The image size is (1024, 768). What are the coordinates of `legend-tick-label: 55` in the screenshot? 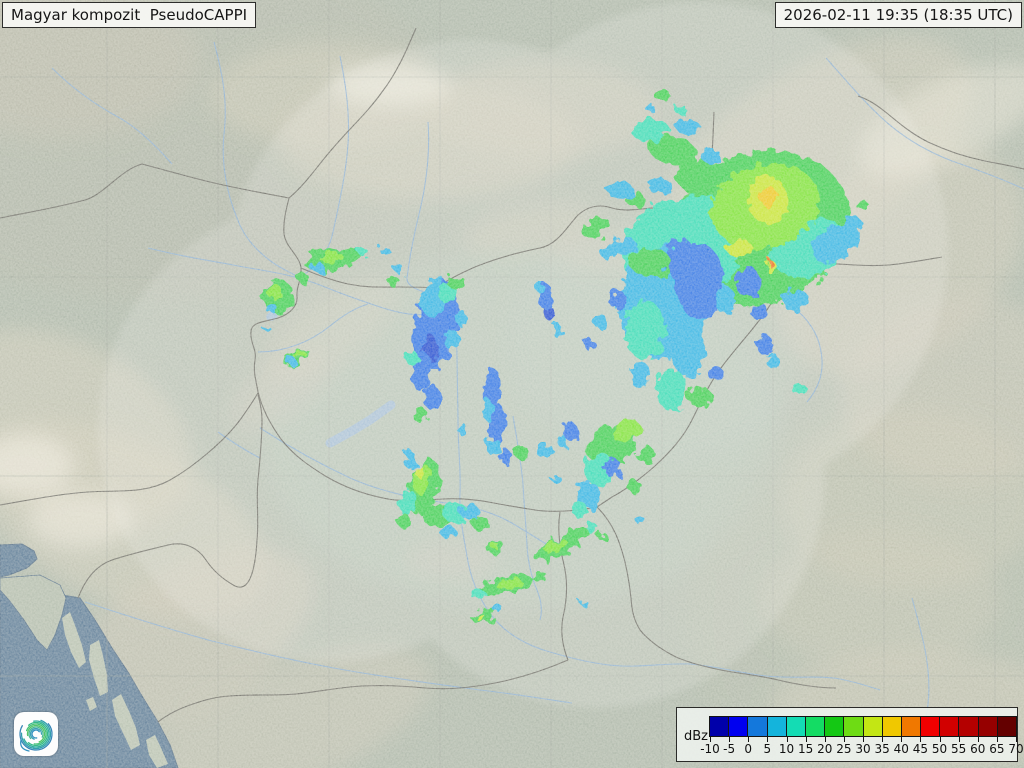 It's located at (958, 749).